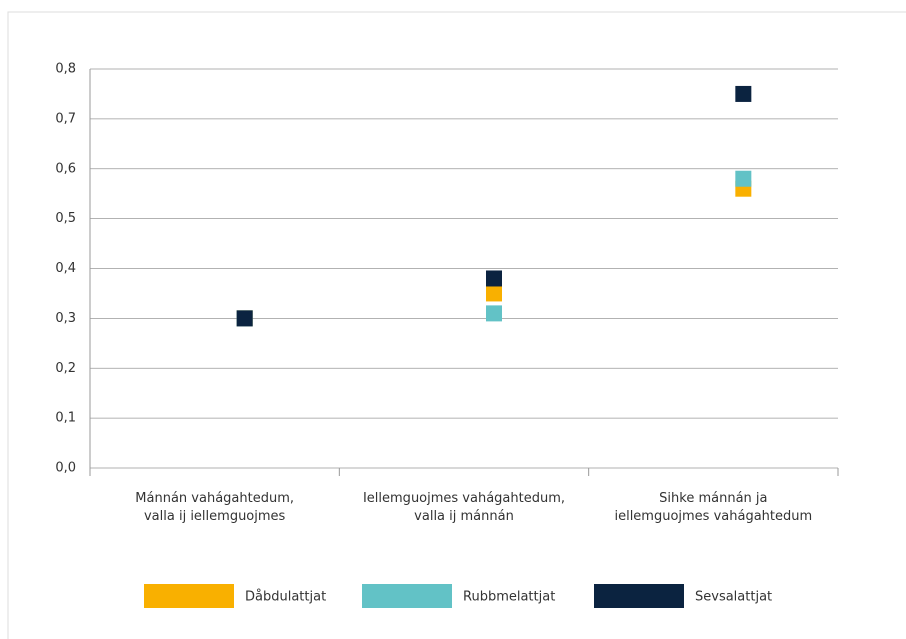 The height and width of the screenshot is (639, 906). Describe the element at coordinates (65, 318) in the screenshot. I see `y-tick-label: 0,3` at that location.